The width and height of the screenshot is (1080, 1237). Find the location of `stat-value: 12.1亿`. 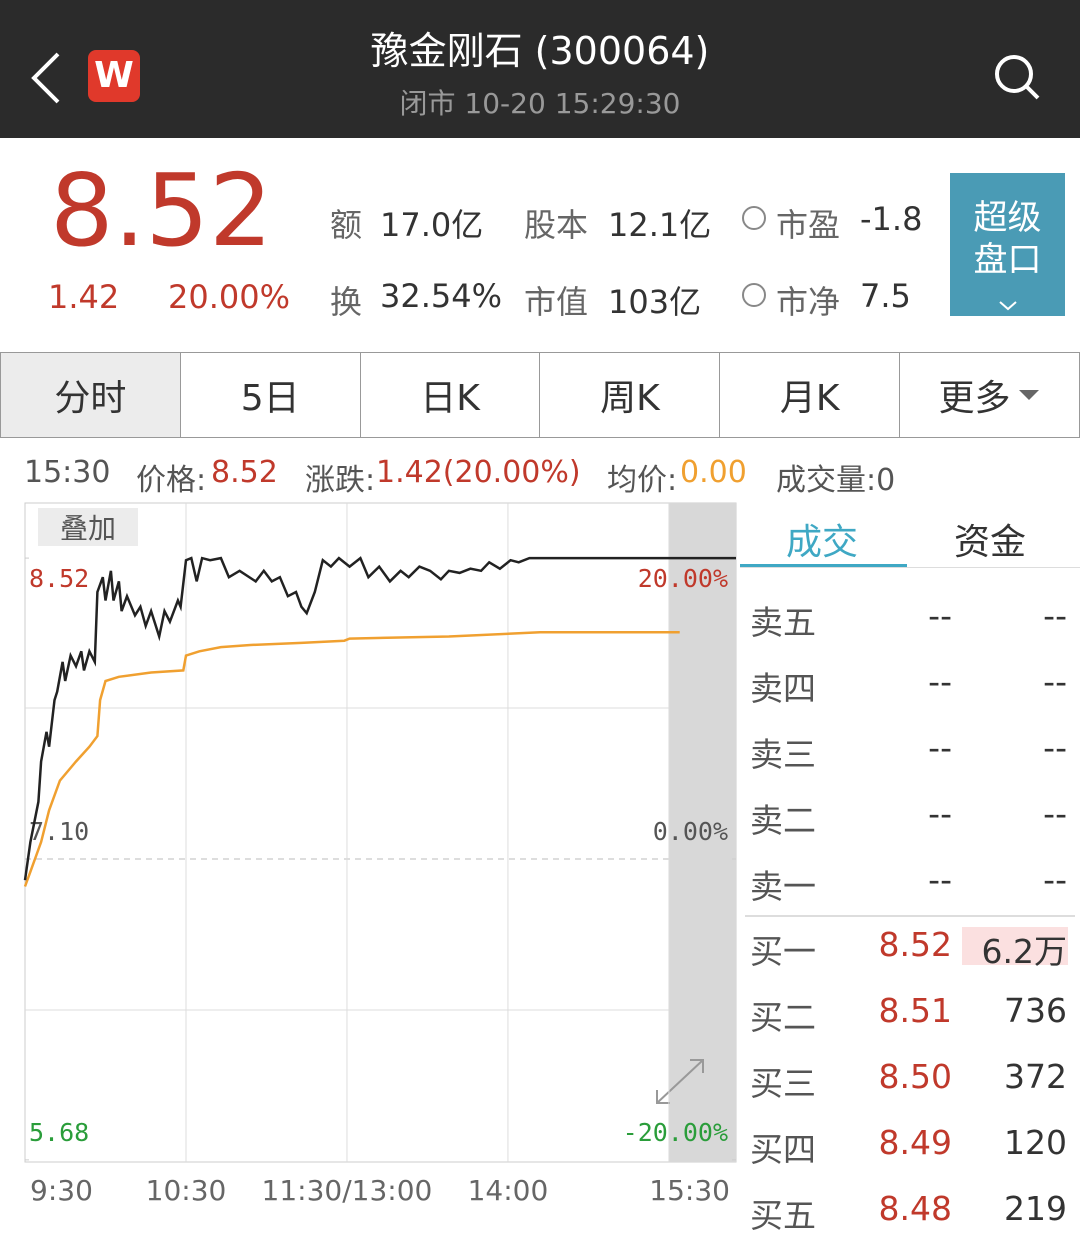

stat-value: 12.1亿 is located at coordinates (660, 225).